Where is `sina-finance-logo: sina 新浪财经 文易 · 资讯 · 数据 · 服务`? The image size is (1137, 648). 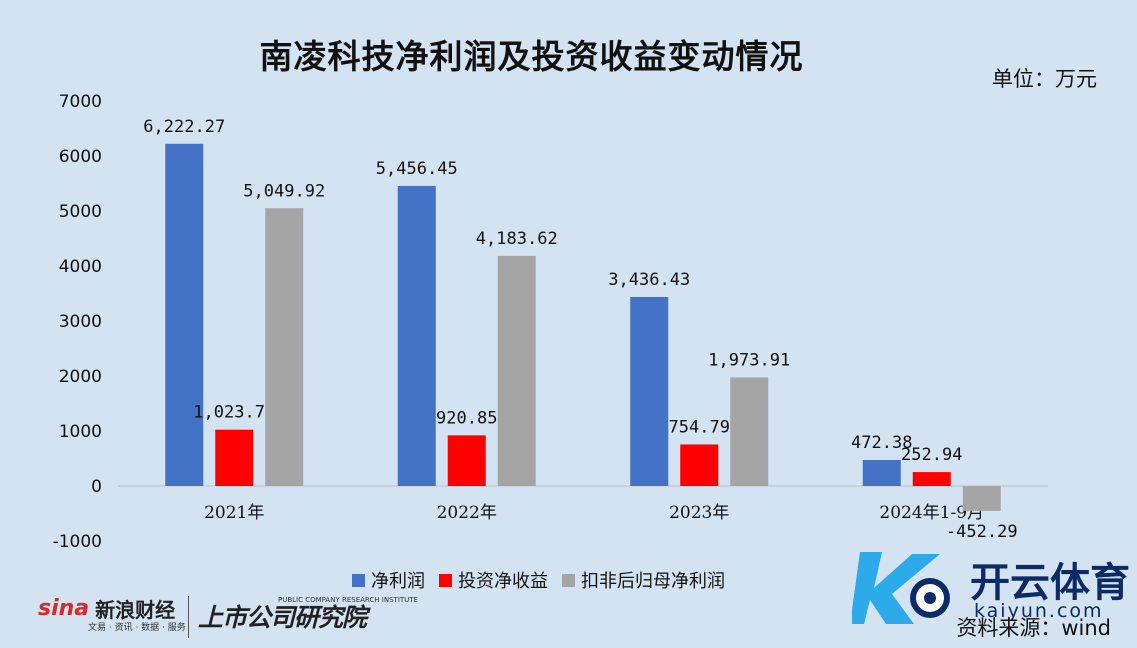
sina-finance-logo: sina 新浪财经 文易 · 资讯 · 数据 · 服务 is located at coordinates (112, 613).